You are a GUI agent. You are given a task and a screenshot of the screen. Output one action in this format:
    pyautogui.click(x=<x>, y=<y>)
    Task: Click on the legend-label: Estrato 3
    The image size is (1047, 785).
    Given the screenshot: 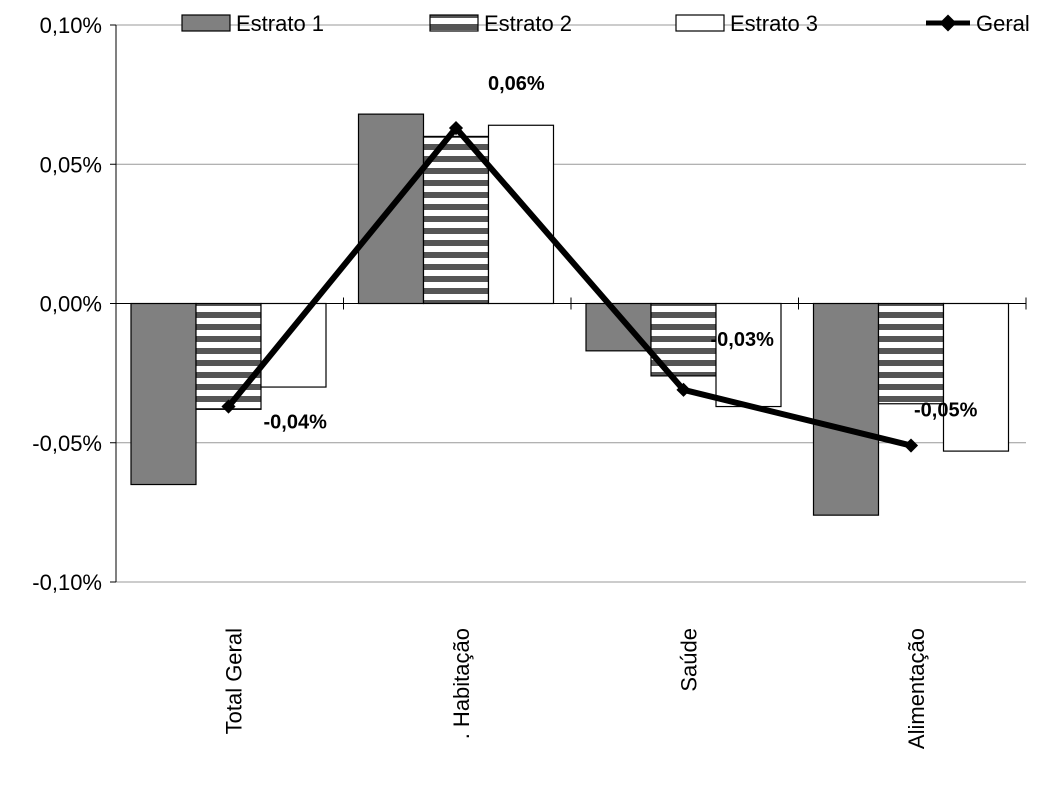 What is the action you would take?
    pyautogui.click(x=774, y=23)
    